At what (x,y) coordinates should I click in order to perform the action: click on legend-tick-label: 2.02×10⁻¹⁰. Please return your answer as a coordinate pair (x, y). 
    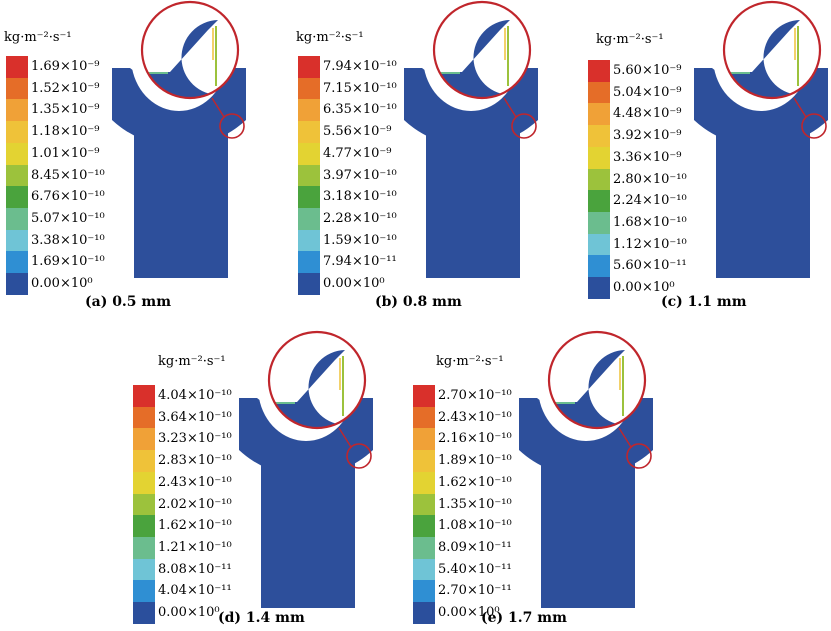
    Looking at the image, I should click on (195, 504).